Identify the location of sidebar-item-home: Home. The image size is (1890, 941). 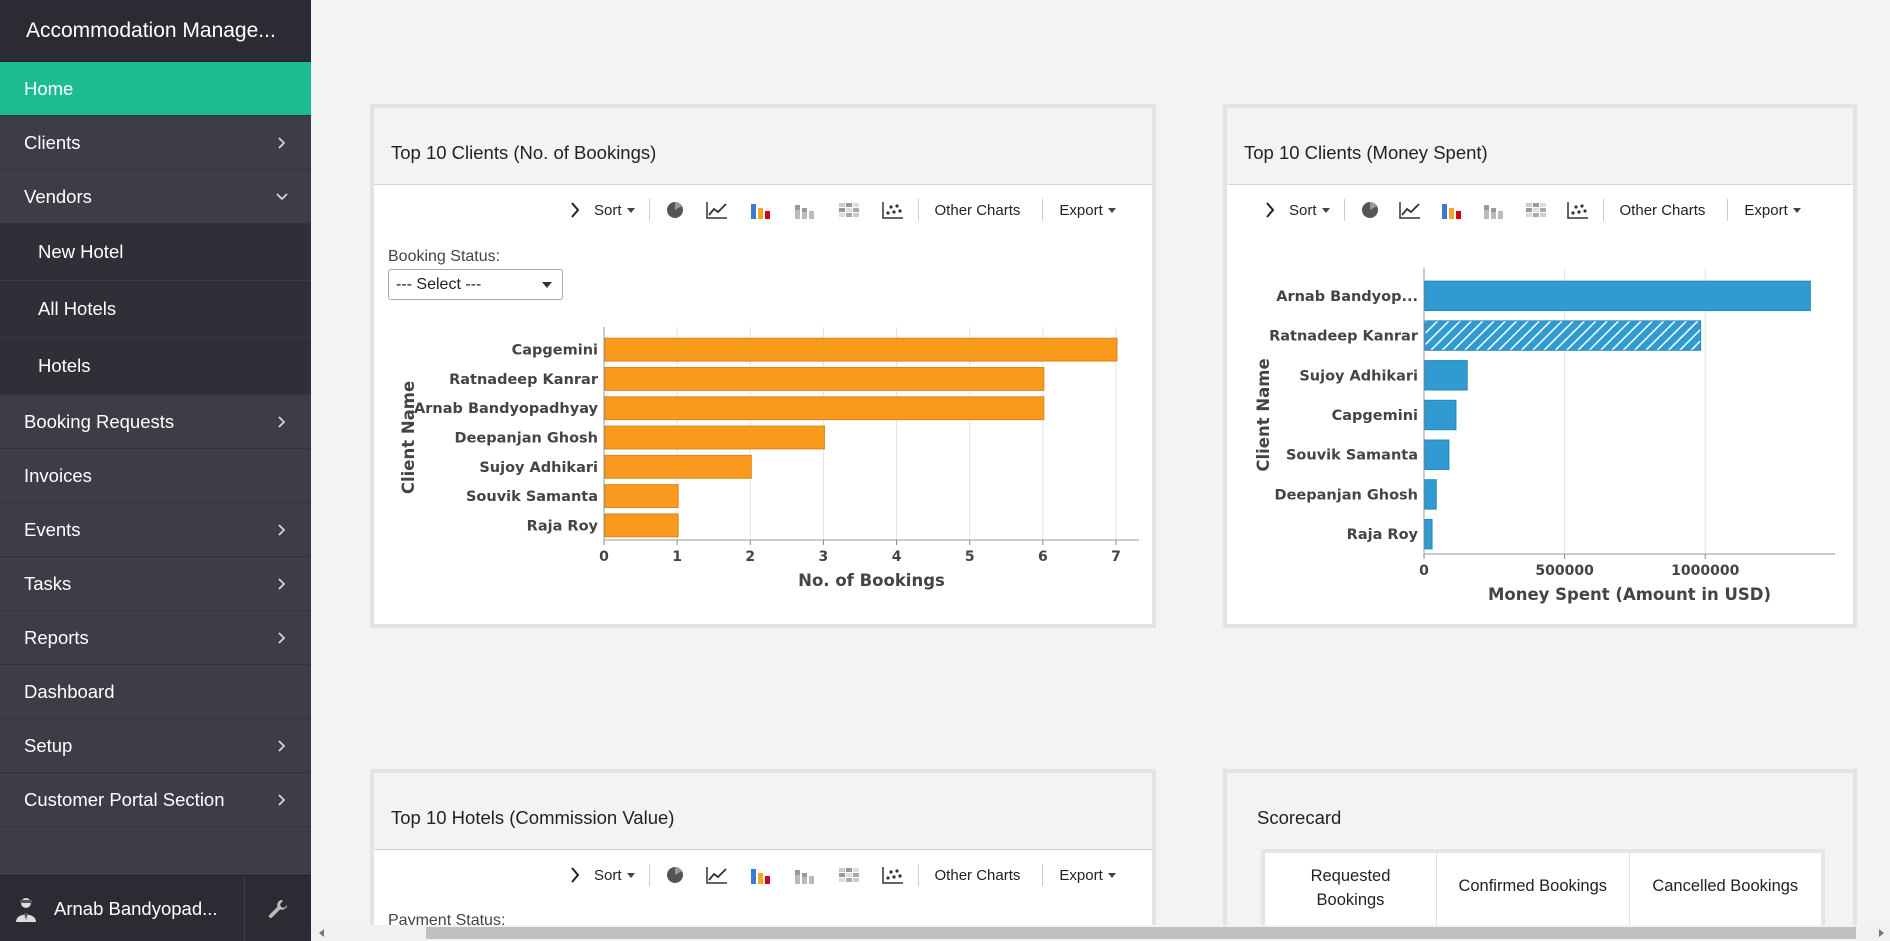
(155, 89).